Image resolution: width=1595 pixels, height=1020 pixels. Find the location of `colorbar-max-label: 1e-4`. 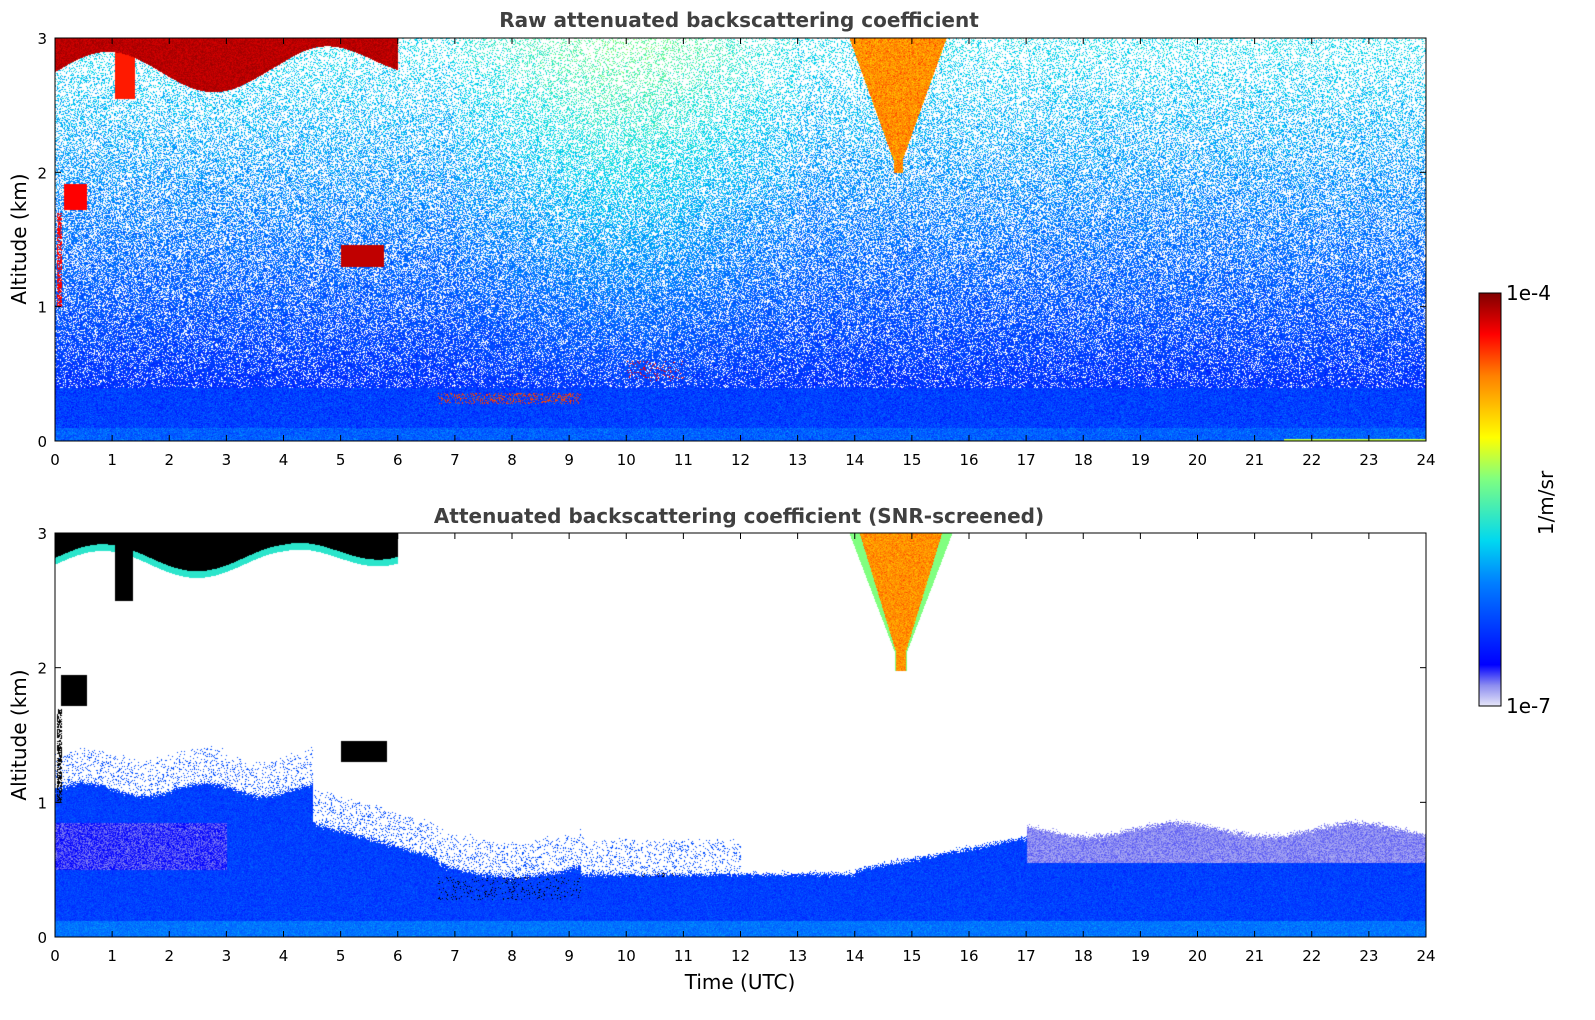

colorbar-max-label: 1e-4 is located at coordinates (1528, 293).